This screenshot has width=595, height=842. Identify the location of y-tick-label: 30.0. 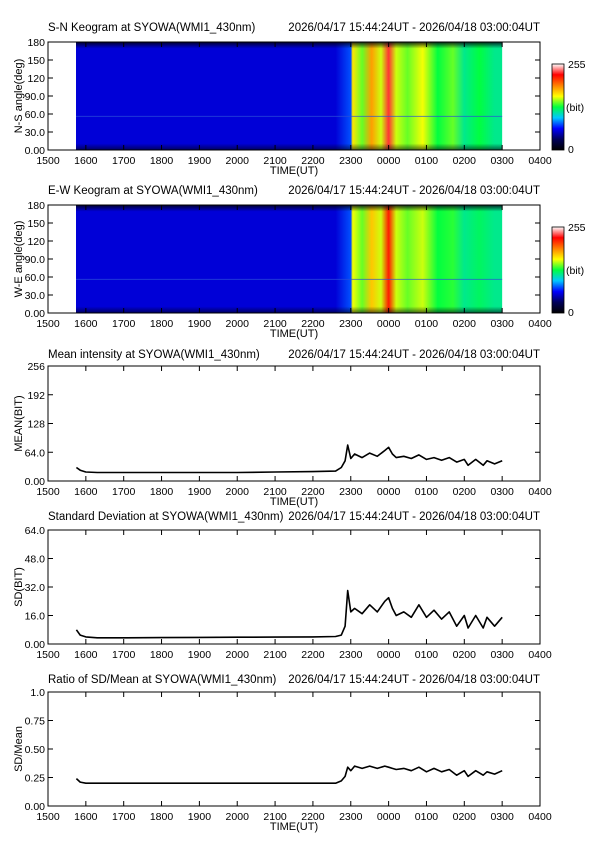
(35, 296).